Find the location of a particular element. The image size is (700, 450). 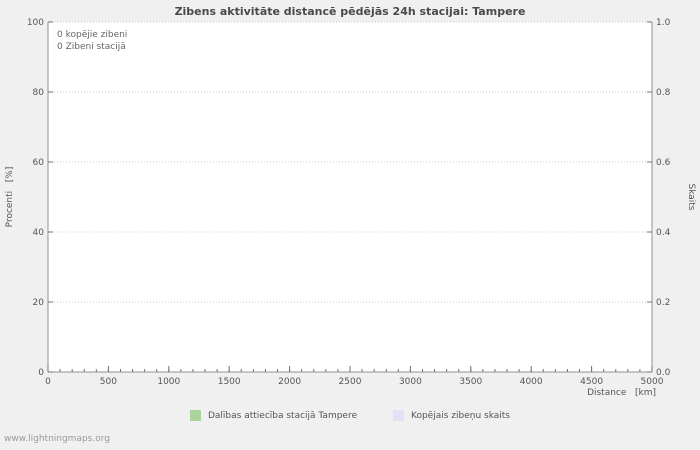

legend-label-station-ratio: Dalības attiecība stacijā Tampere is located at coordinates (282, 415).